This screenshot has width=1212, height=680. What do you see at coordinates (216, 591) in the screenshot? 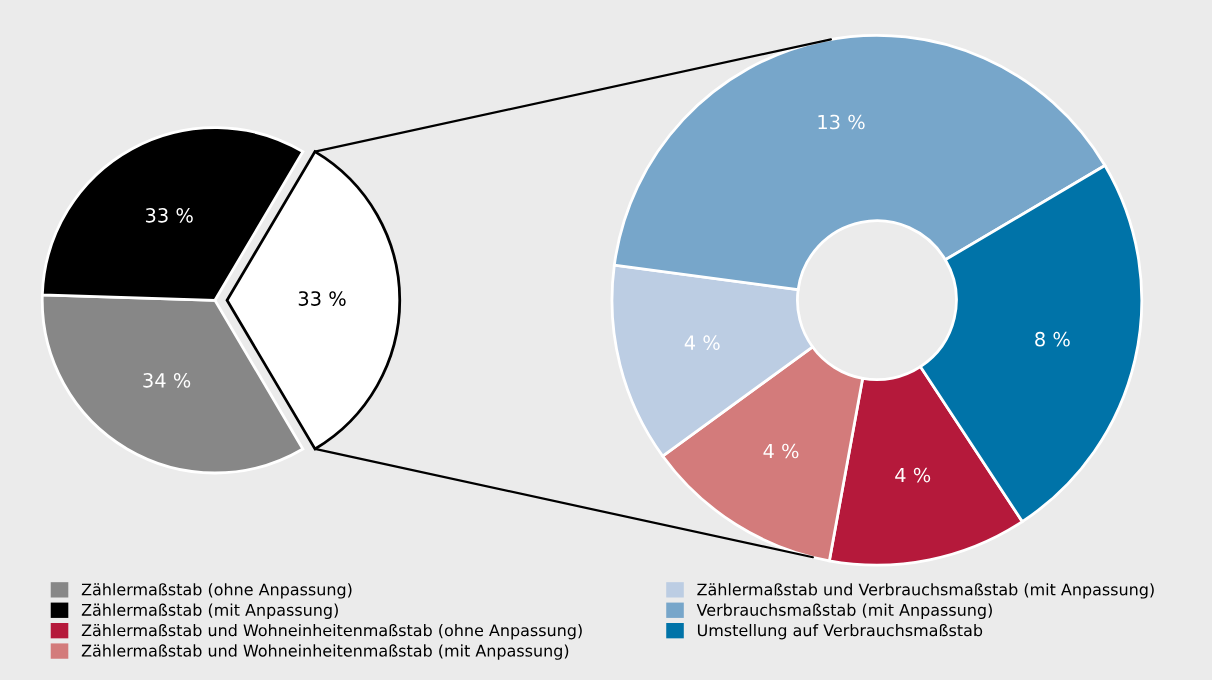
I see `legend-label: Zählermaßstab (ohne Anpassung)` at bounding box center [216, 591].